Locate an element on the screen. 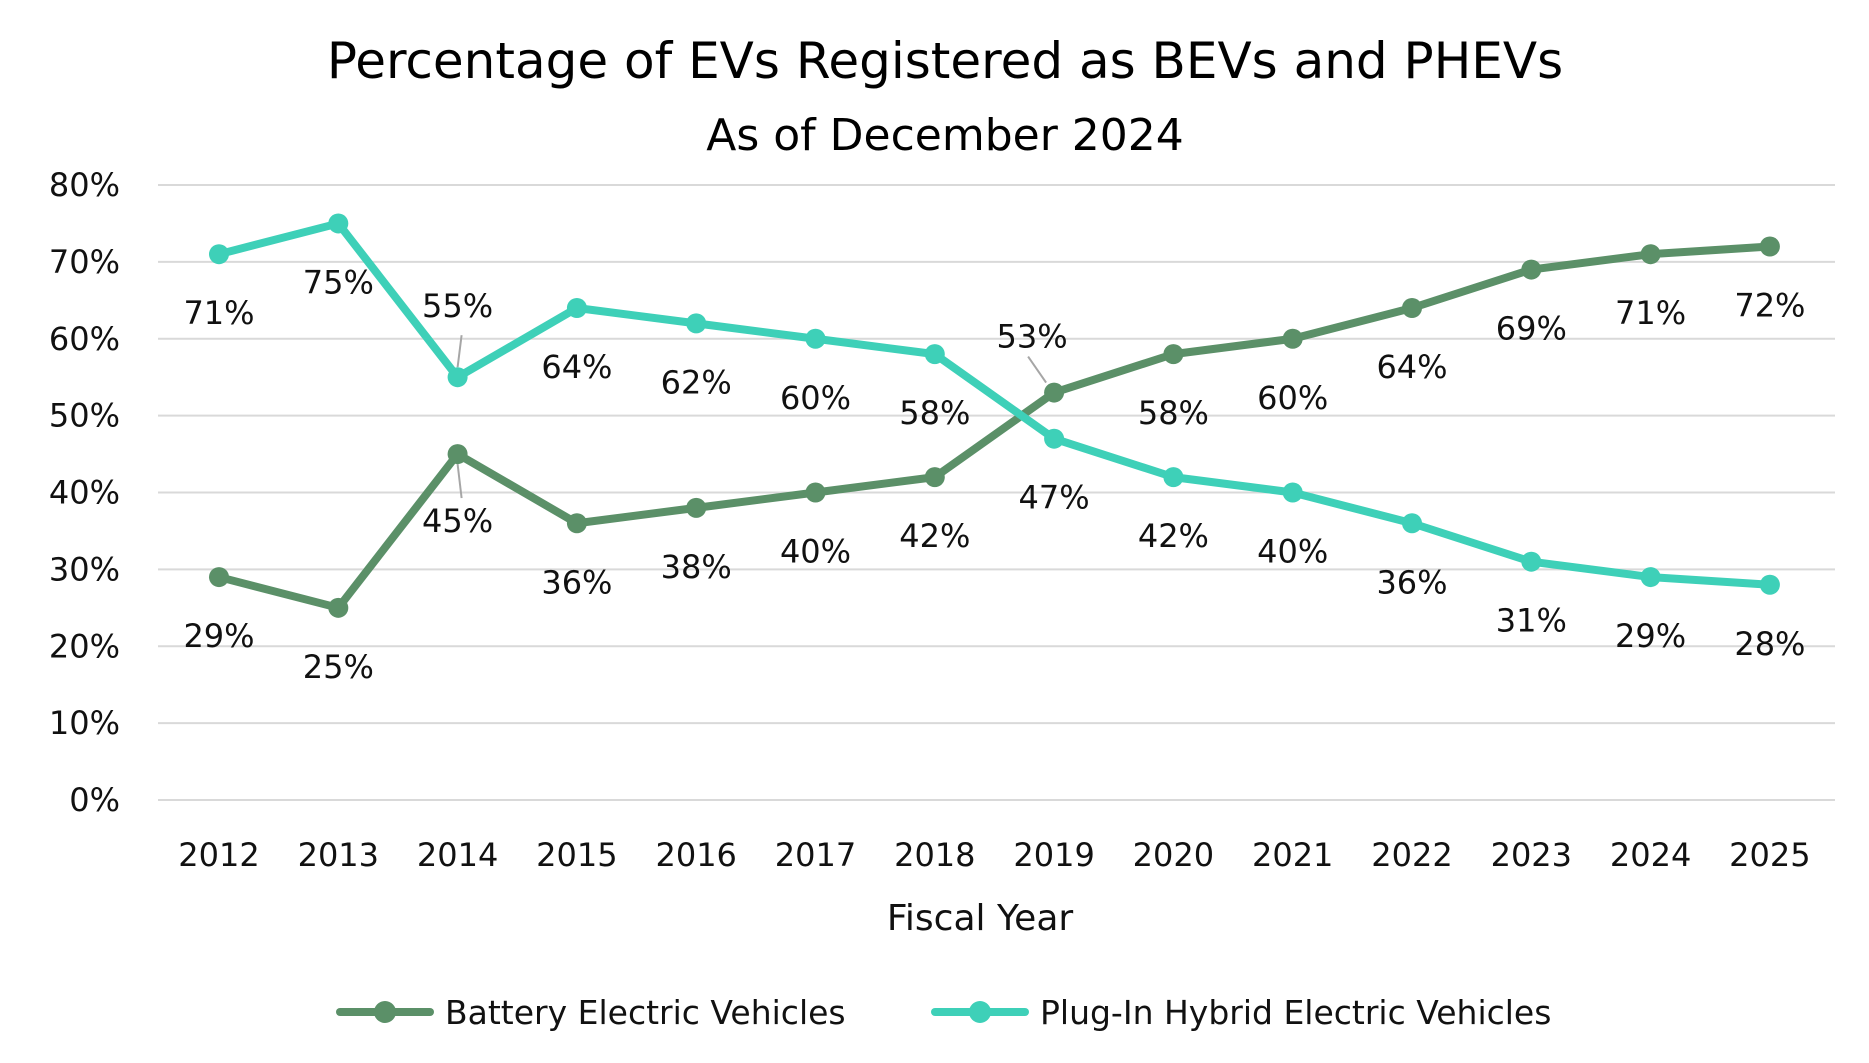 This screenshot has width=1869, height=1063. x-tick-label: 2024 is located at coordinates (1650, 855).